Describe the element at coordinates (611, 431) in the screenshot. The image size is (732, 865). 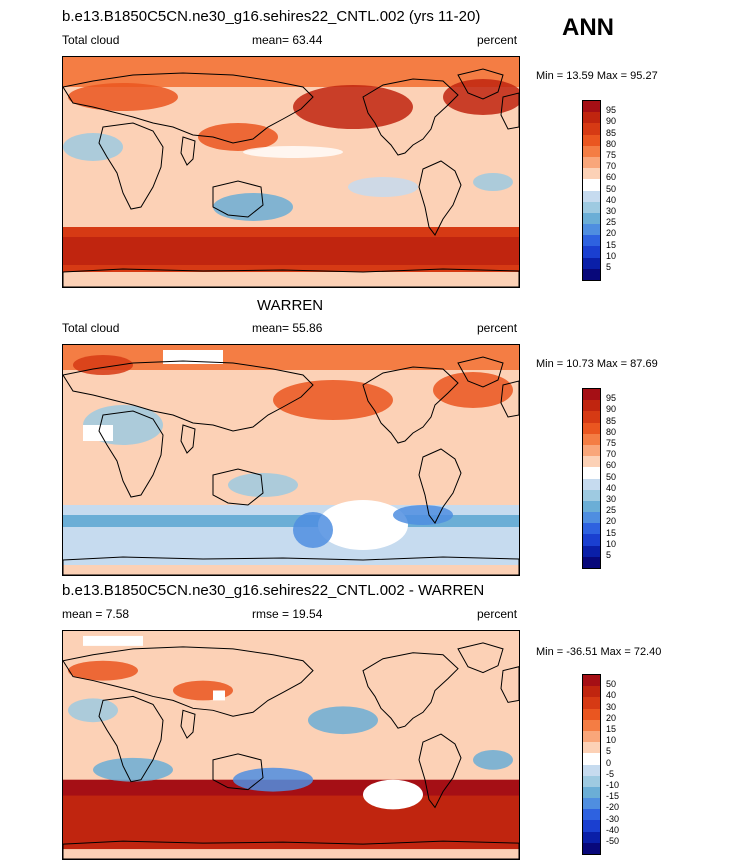
I see `colorbar-tick-label: 80` at that location.